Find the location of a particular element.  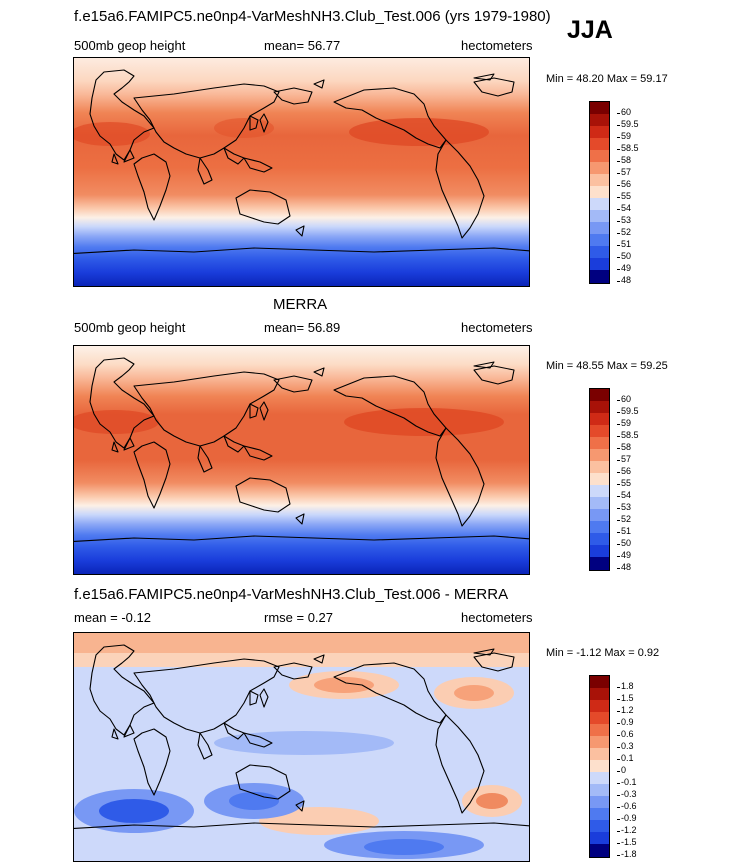

panel-3-neg-antarctic-core is located at coordinates (404, 847).